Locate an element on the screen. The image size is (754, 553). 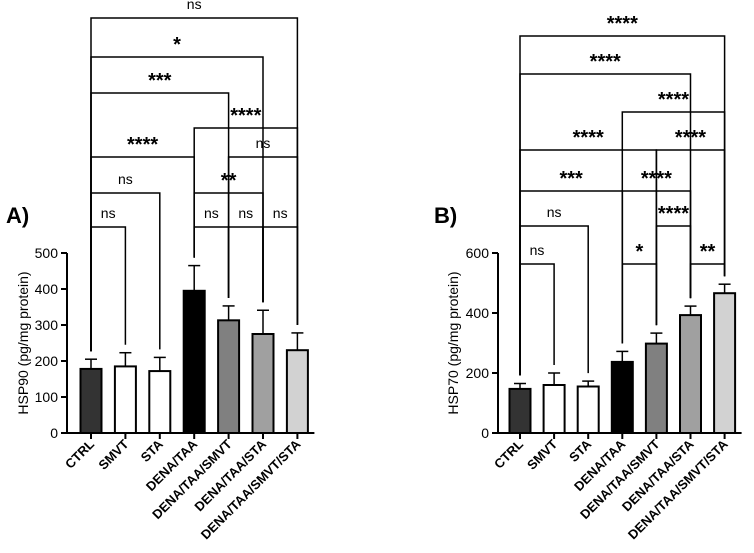
panel-label: A) is located at coordinates (17, 215).